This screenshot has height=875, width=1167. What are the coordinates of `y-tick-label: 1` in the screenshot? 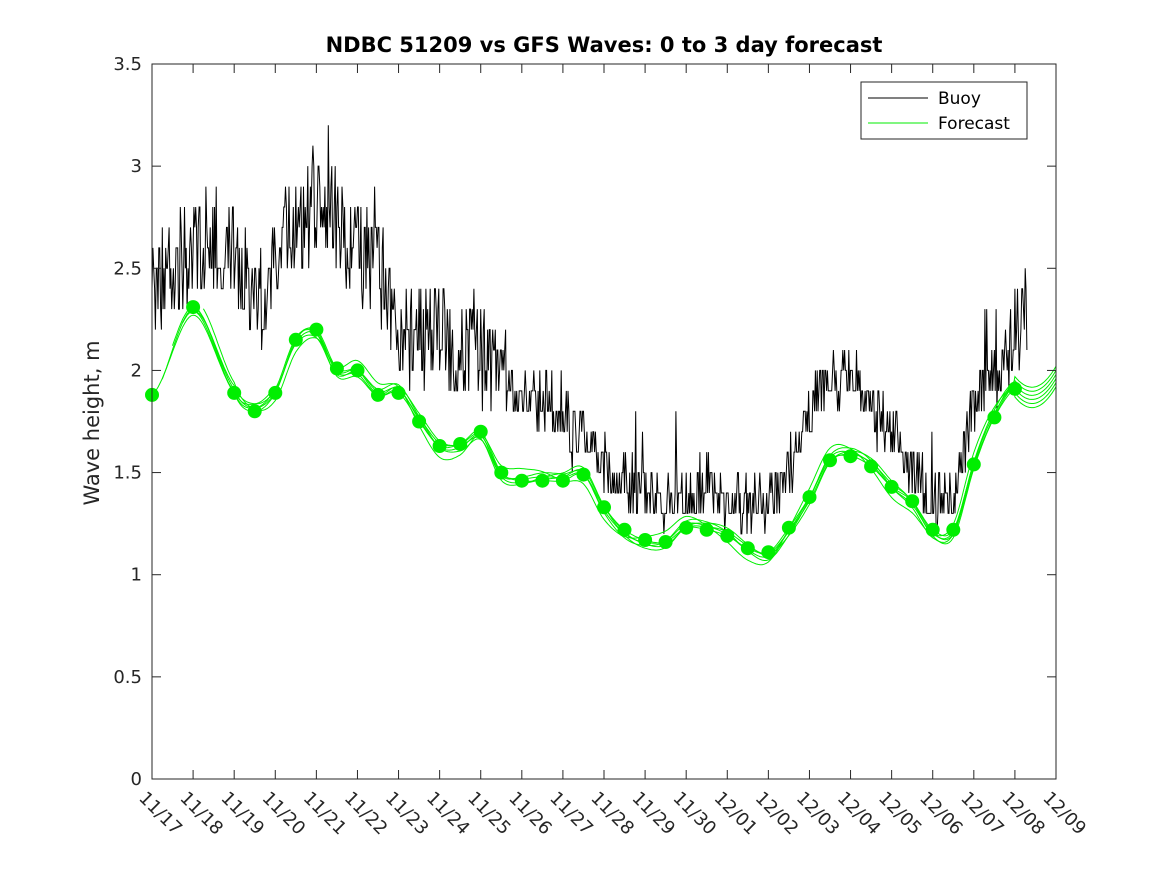 It's located at (136, 575).